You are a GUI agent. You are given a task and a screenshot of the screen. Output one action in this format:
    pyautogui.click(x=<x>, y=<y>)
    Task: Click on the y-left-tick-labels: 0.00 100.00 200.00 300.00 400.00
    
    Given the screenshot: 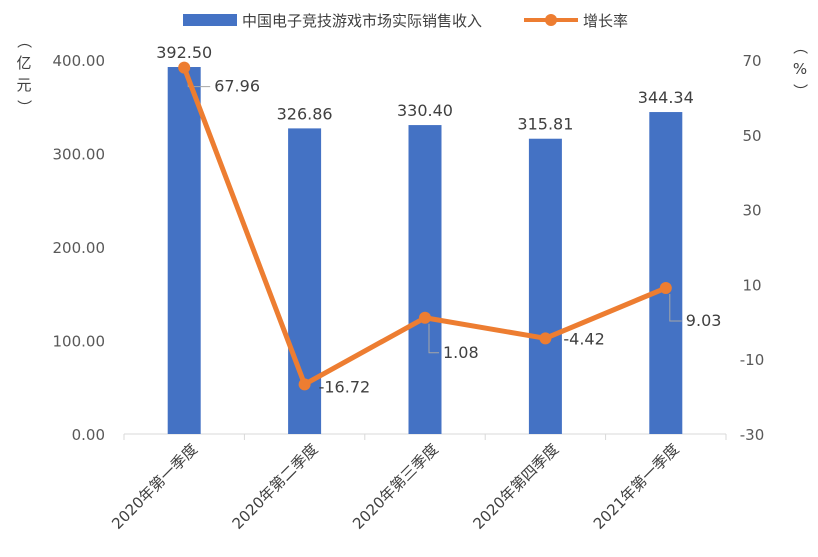 What is the action you would take?
    pyautogui.click(x=79, y=248)
    